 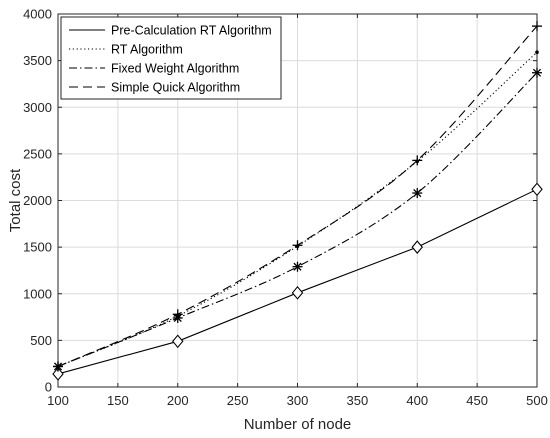 I want to click on legend-item: RT Algorithm, so click(x=126, y=50).